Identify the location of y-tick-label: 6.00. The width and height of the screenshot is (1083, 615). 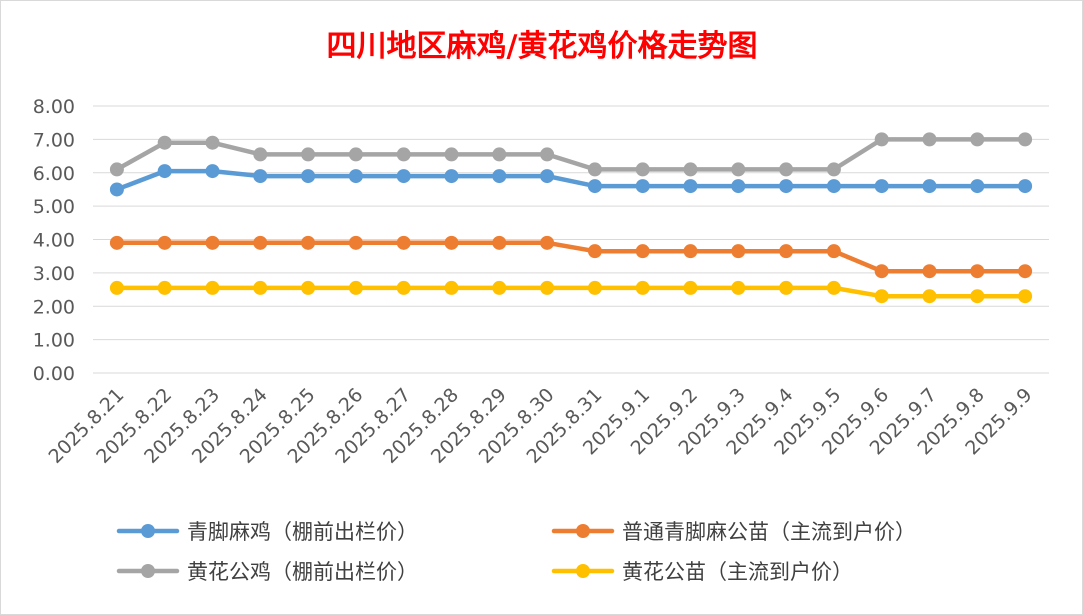
(54, 174).